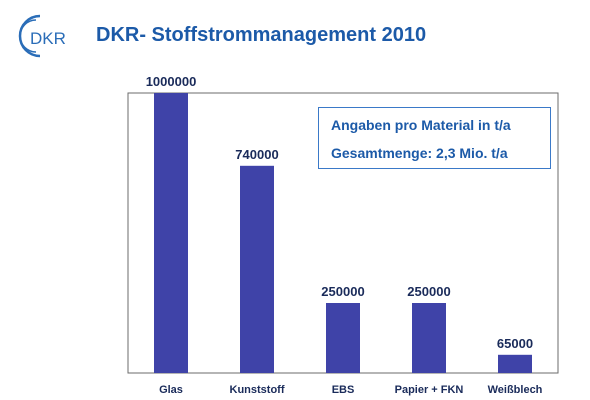 Image resolution: width=590 pixels, height=400 pixels. I want to click on dkr-logo-icon: DKR, so click(42, 36).